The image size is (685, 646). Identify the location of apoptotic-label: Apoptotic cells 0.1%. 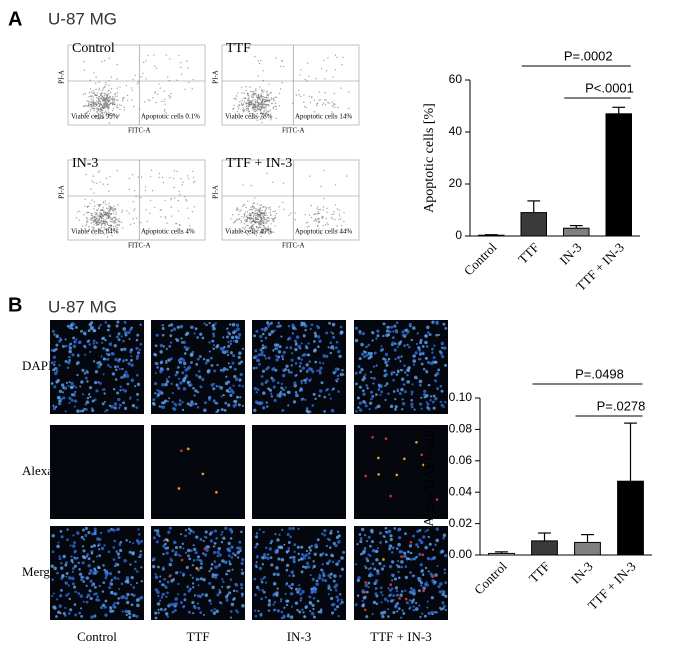
(170, 117).